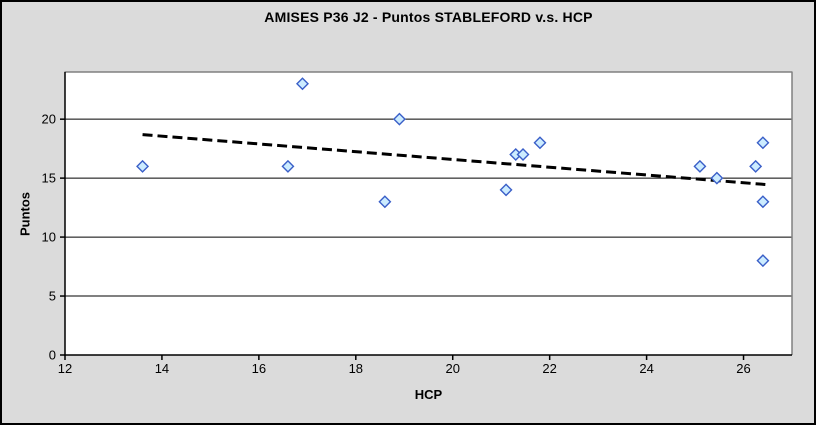 The image size is (816, 425). I want to click on x-tick-label: 16, so click(259, 368).